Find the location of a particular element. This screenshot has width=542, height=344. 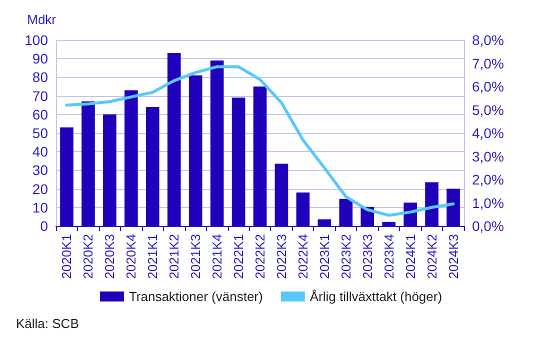

x-tick-label: 2022K4 is located at coordinates (302, 256).